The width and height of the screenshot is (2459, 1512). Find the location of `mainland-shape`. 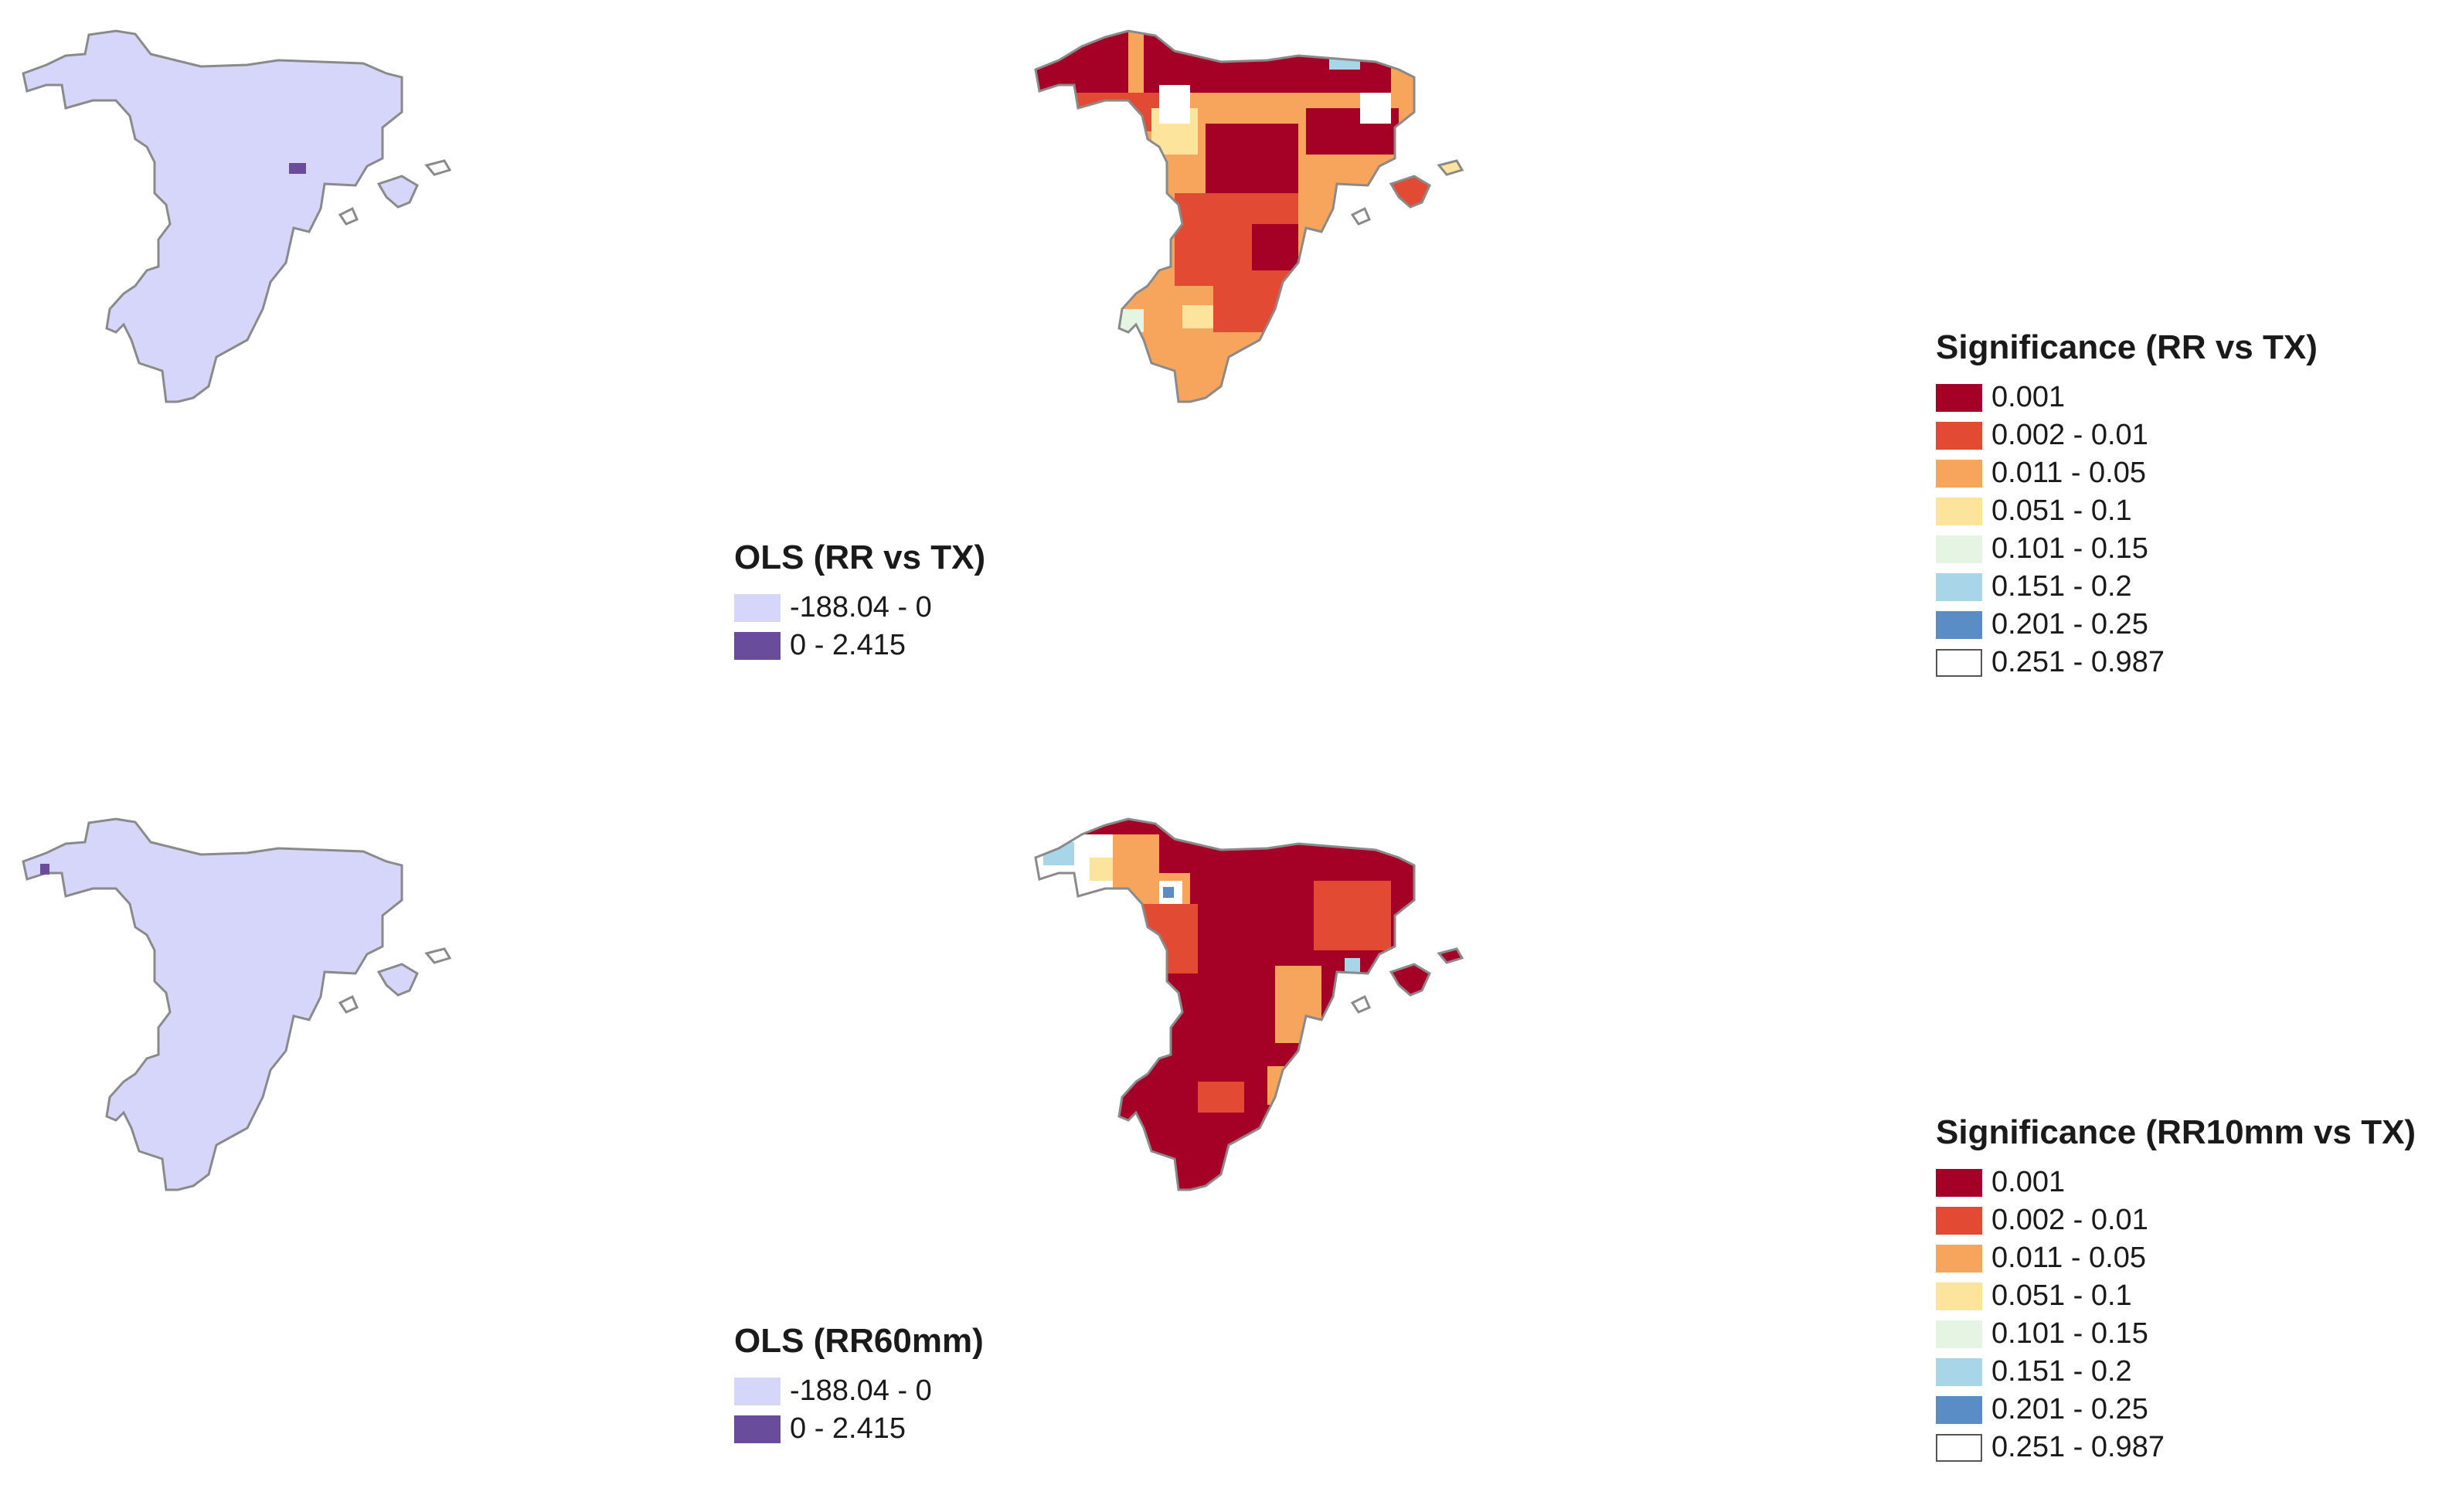

mainland-shape is located at coordinates (237, 216).